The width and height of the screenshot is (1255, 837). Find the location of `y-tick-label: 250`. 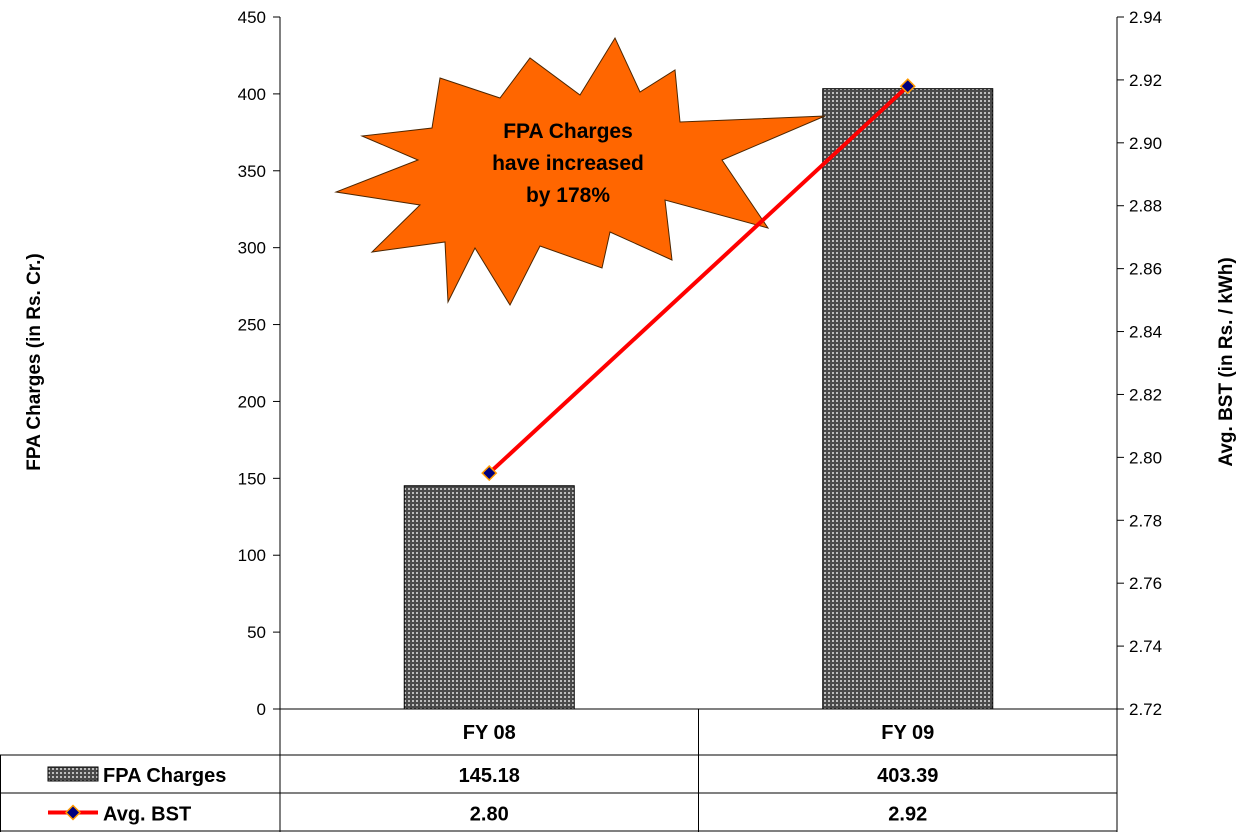

y-tick-label: 250 is located at coordinates (252, 325).